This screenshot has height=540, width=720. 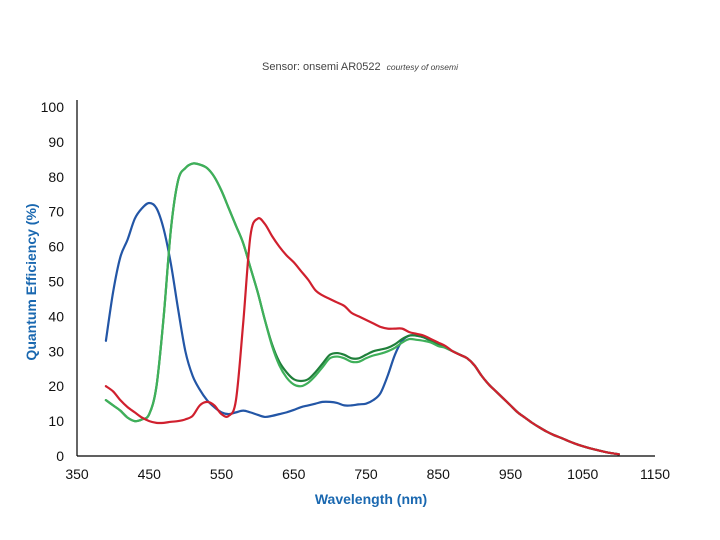 I want to click on y-tick-label: 40, so click(x=56, y=316).